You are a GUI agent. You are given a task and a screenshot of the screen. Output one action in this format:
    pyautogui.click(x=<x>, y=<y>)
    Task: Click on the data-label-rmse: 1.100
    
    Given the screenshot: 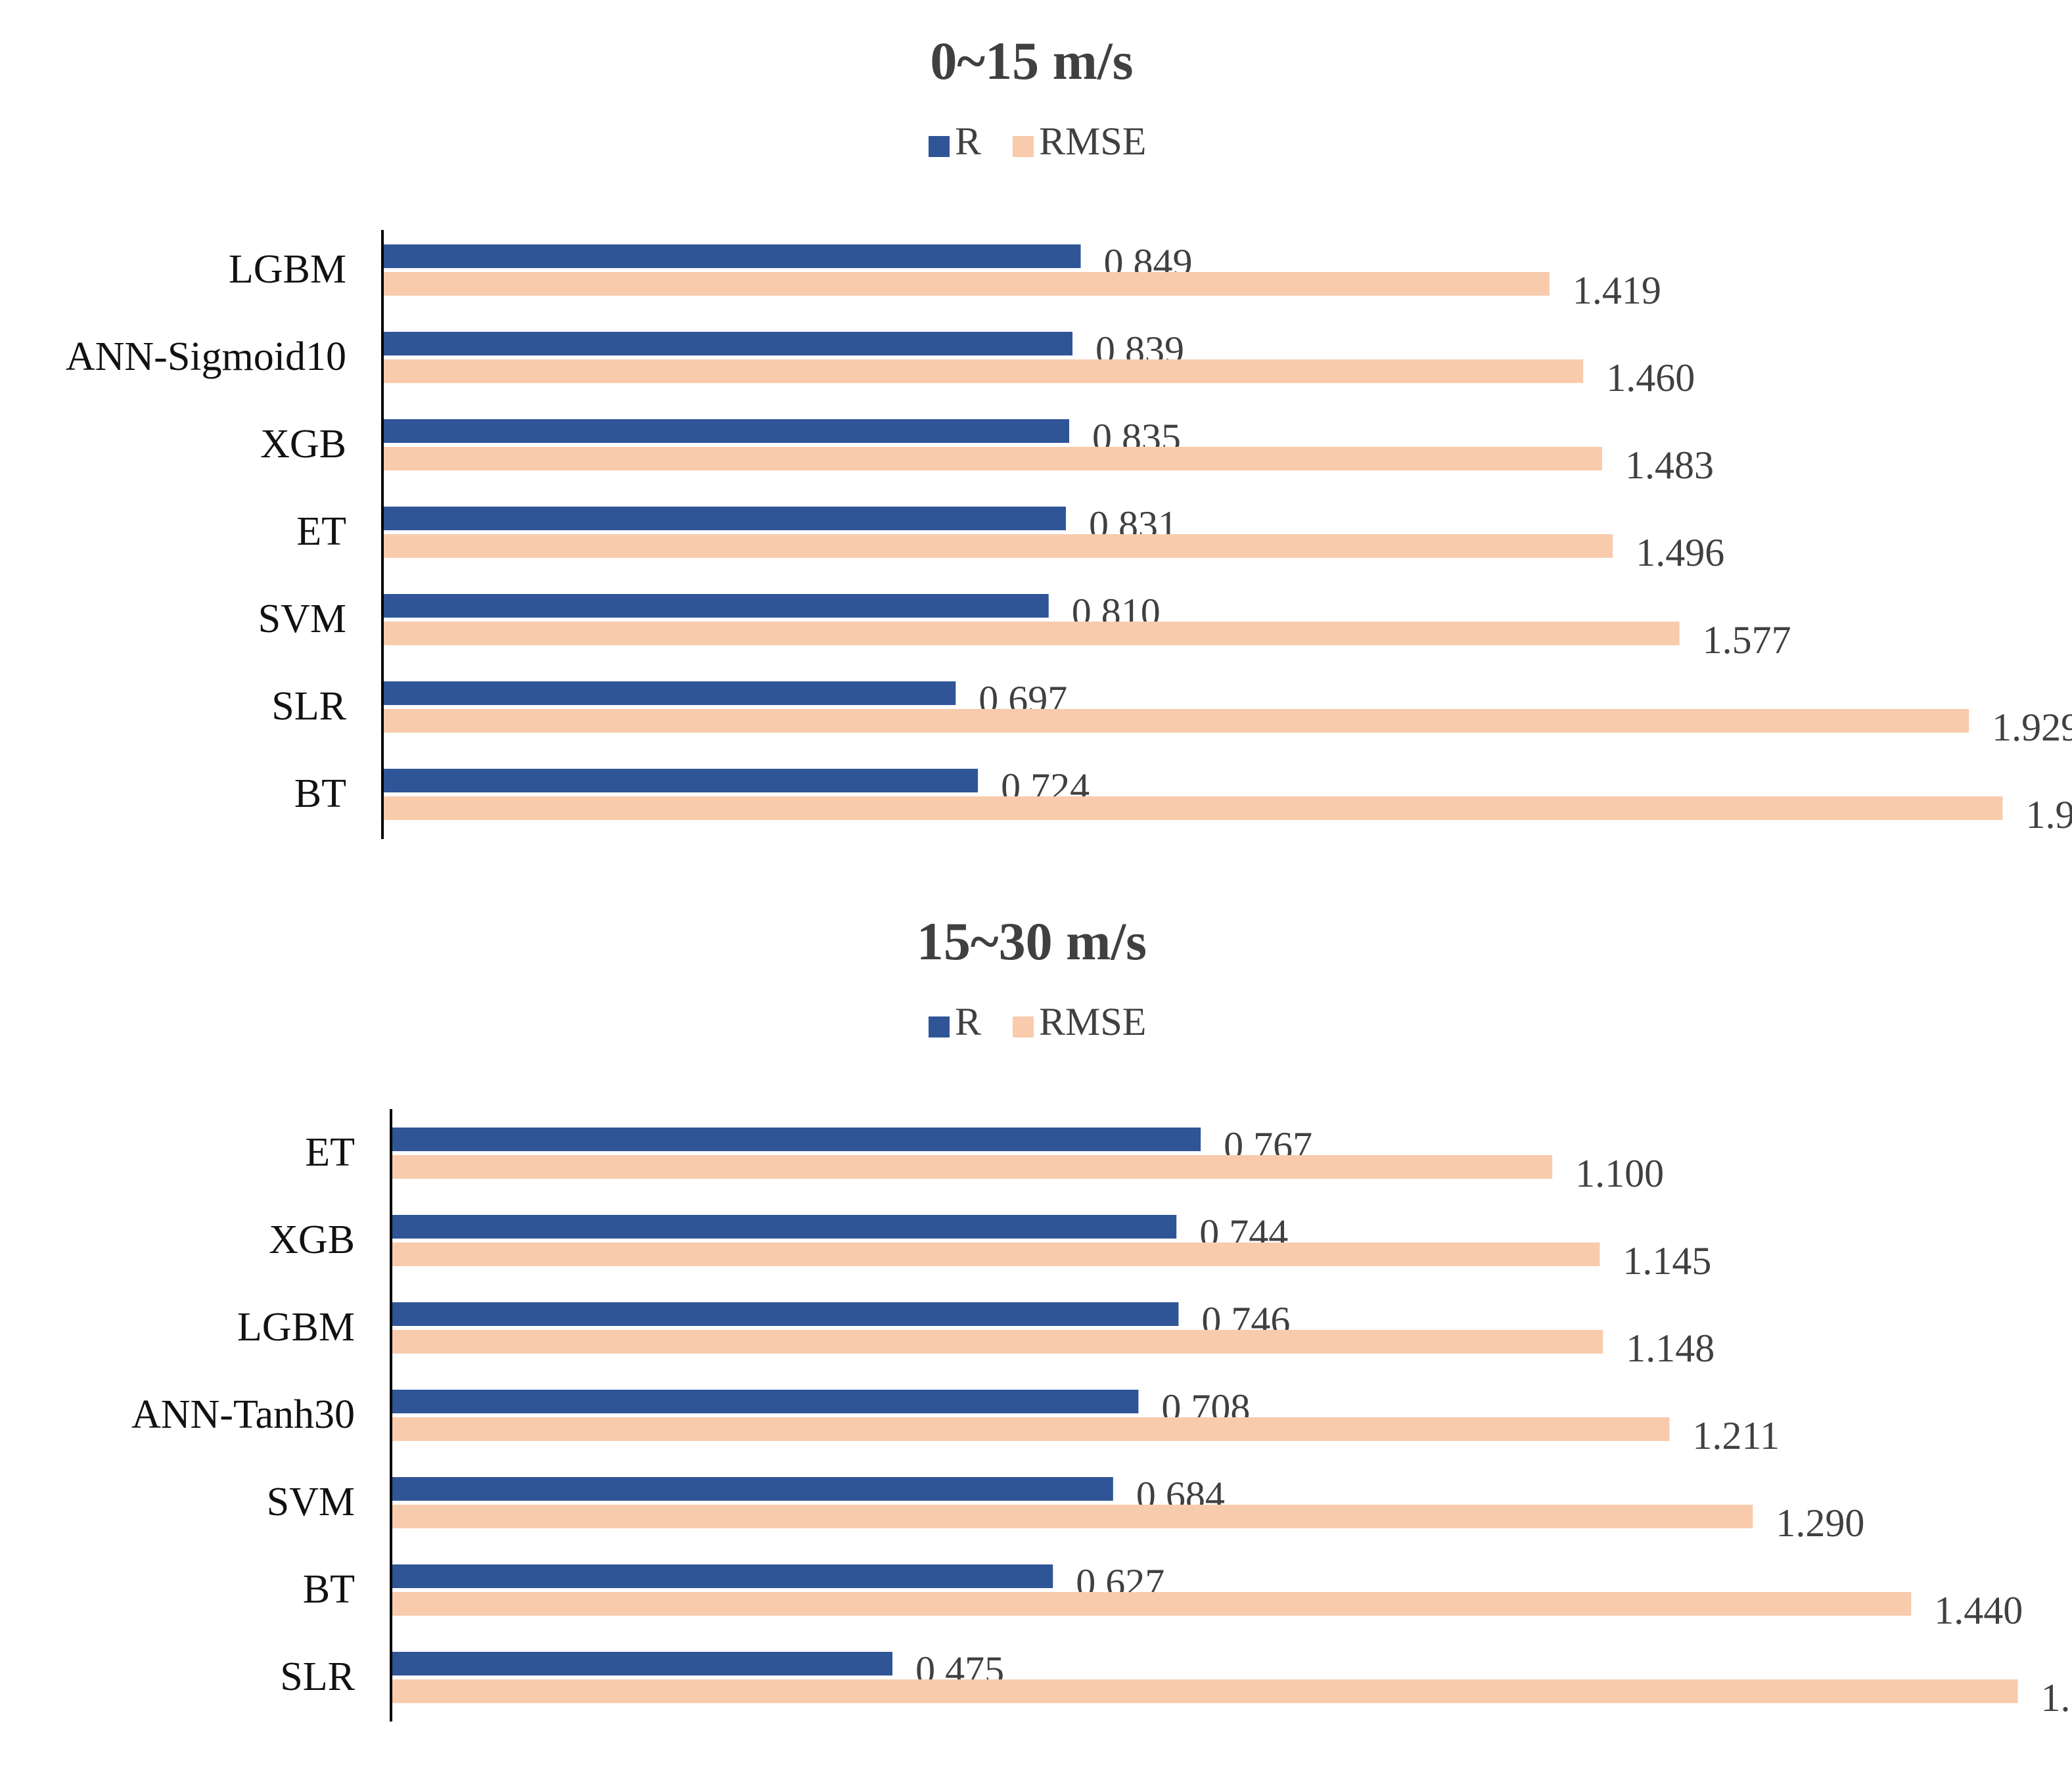 What is the action you would take?
    pyautogui.click(x=1619, y=1173)
    